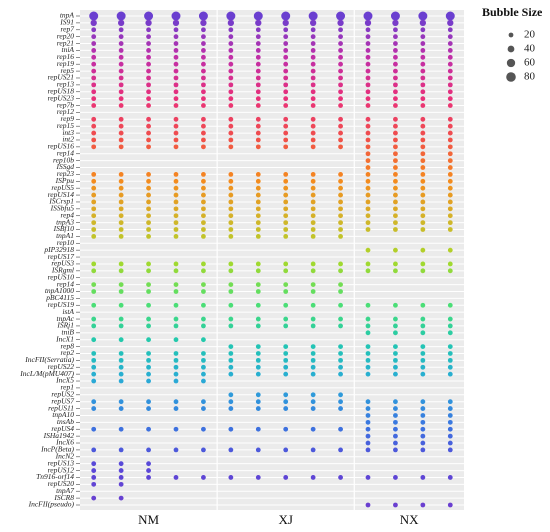  I want to click on y-tick-label: rep4, so click(68, 214).